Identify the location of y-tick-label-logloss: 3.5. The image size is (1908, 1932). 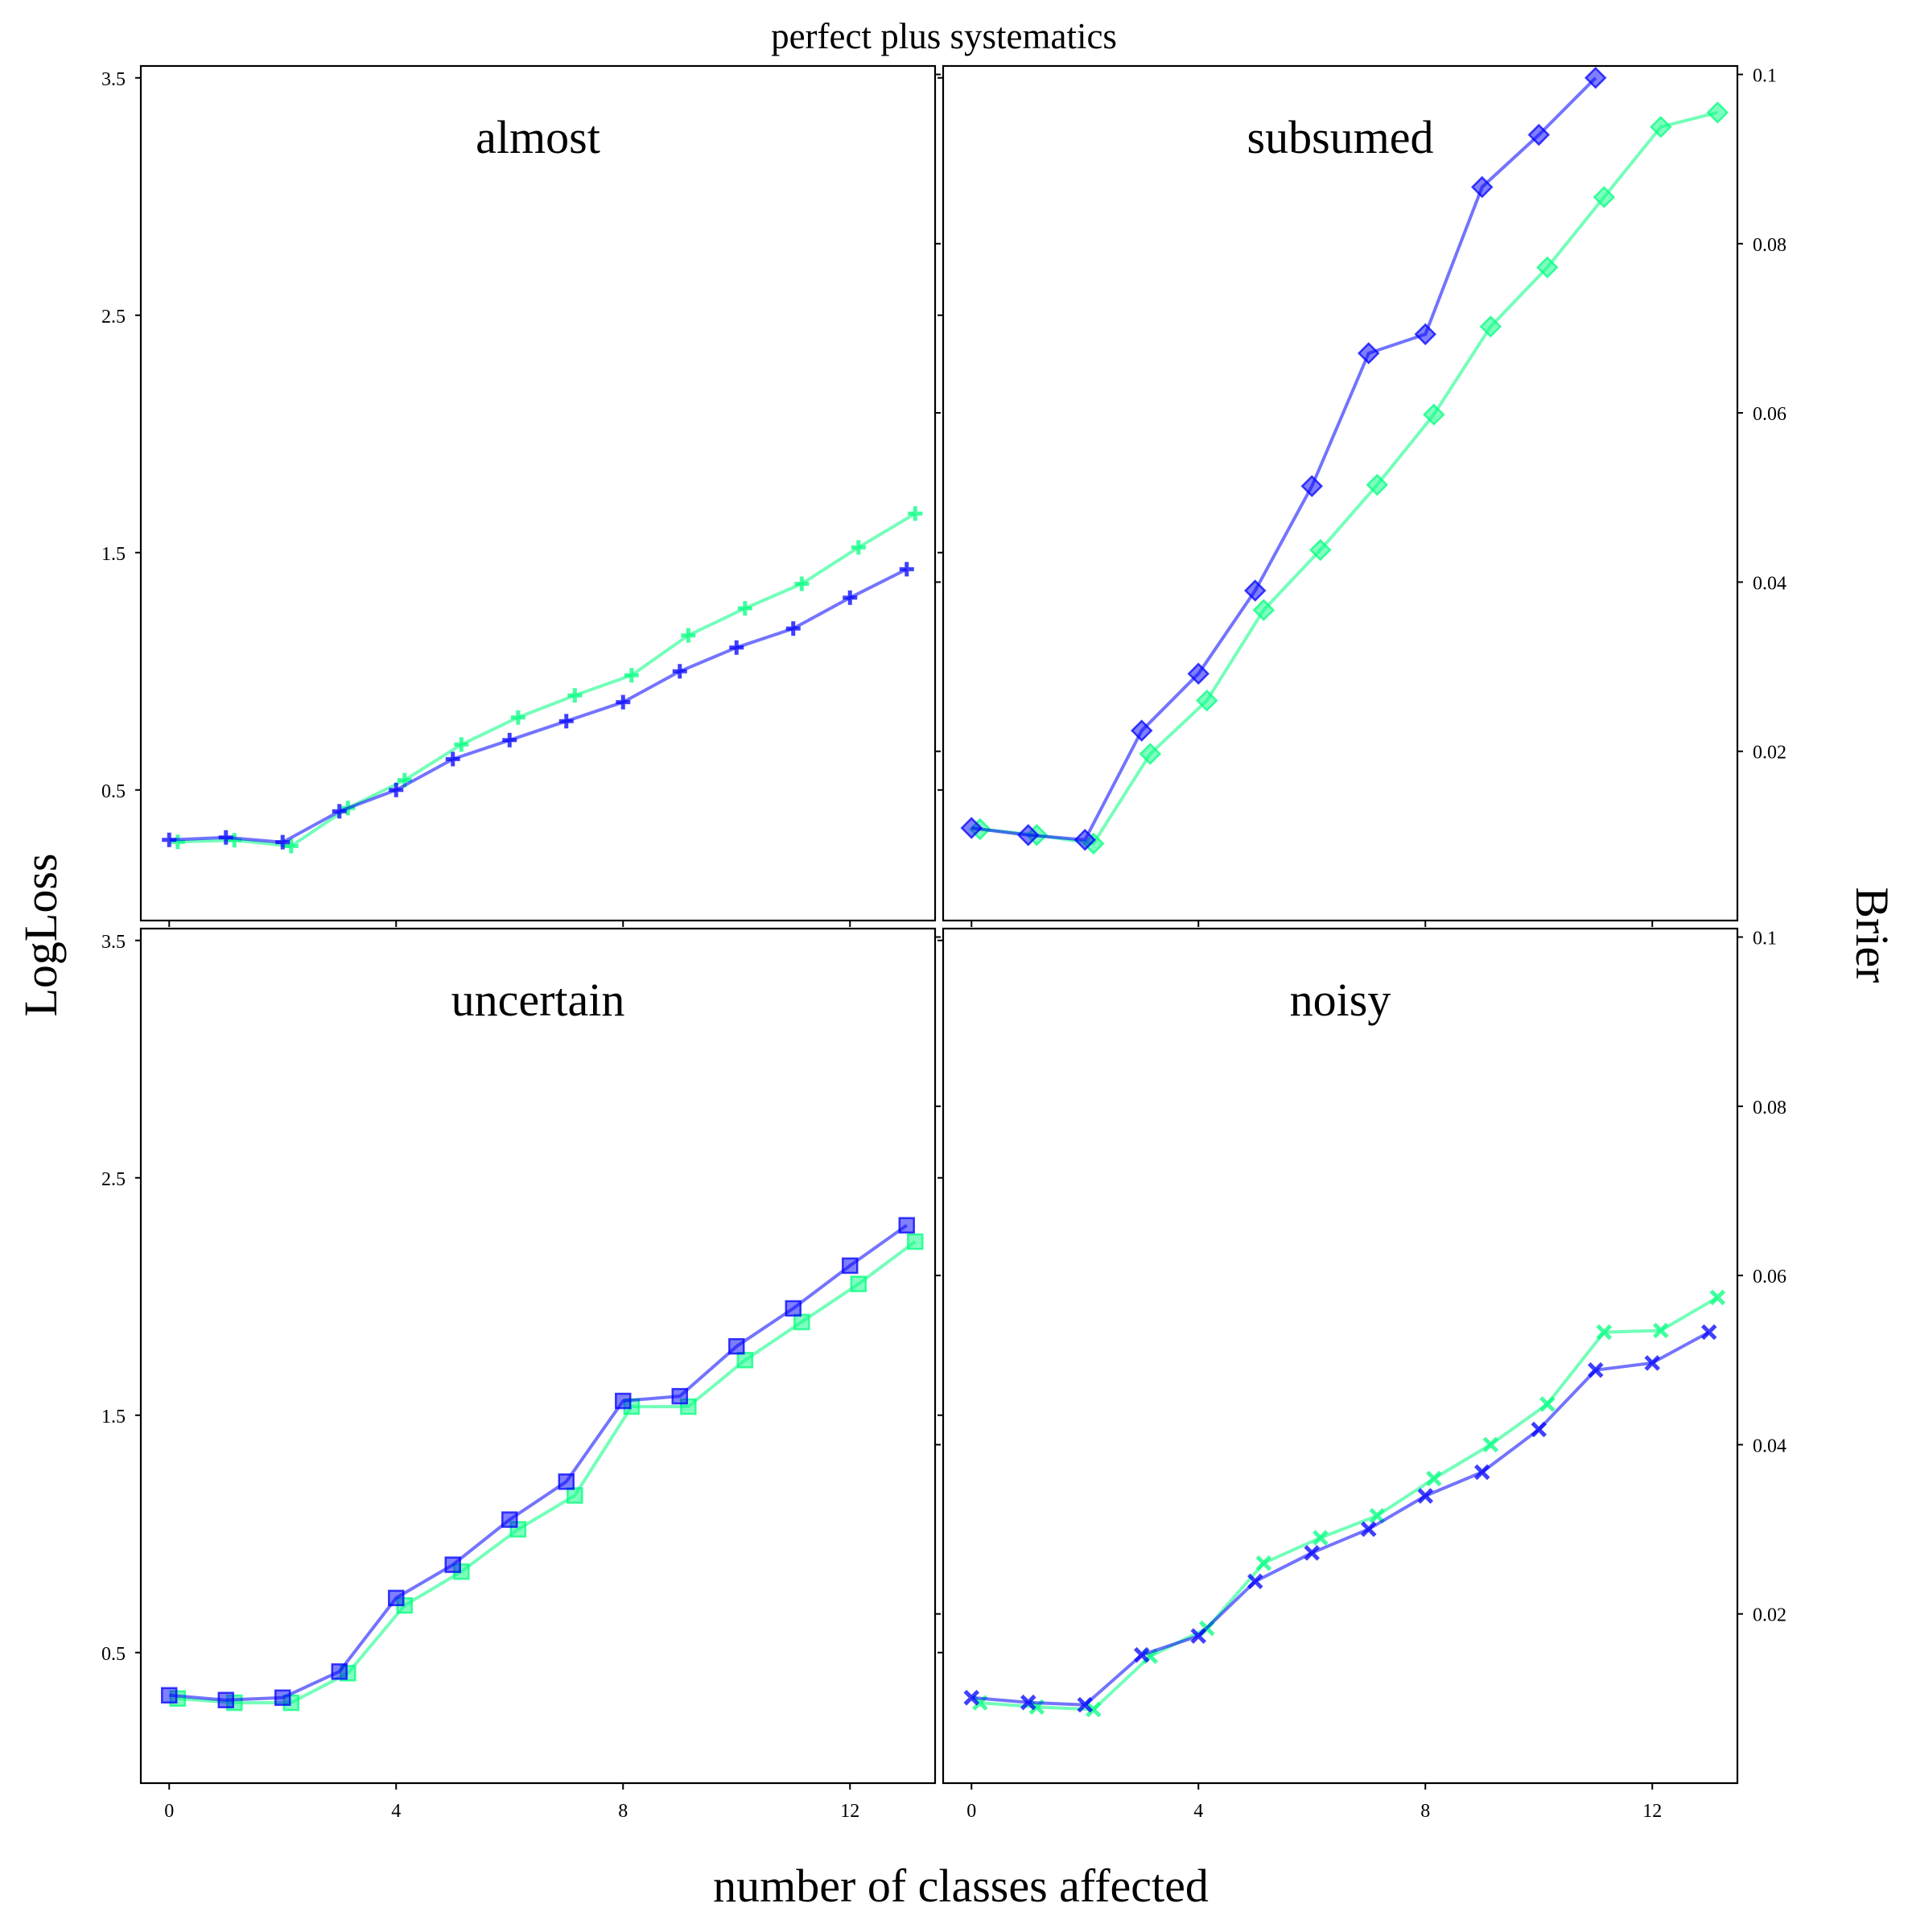
(113, 942).